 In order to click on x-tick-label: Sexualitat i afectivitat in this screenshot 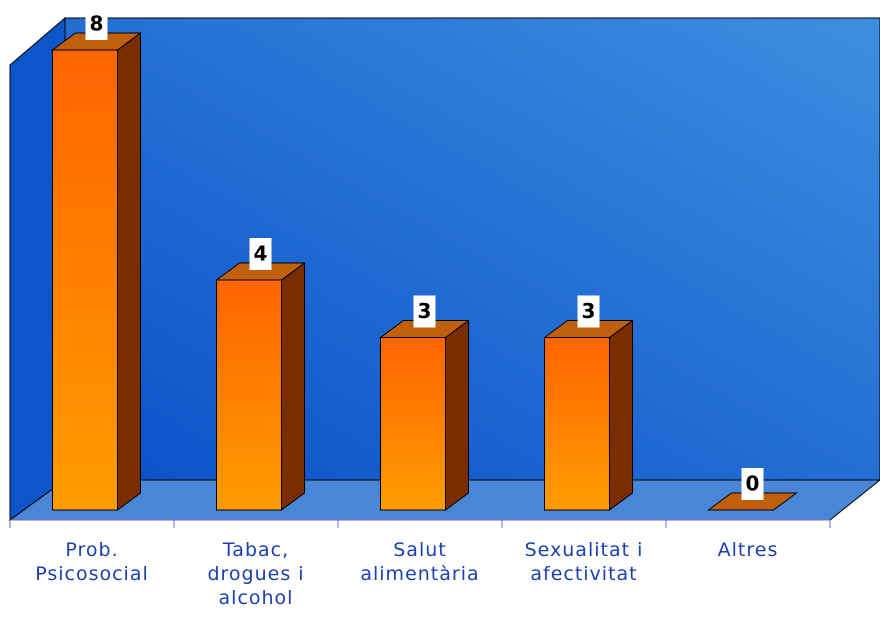, I will do `click(584, 562)`.